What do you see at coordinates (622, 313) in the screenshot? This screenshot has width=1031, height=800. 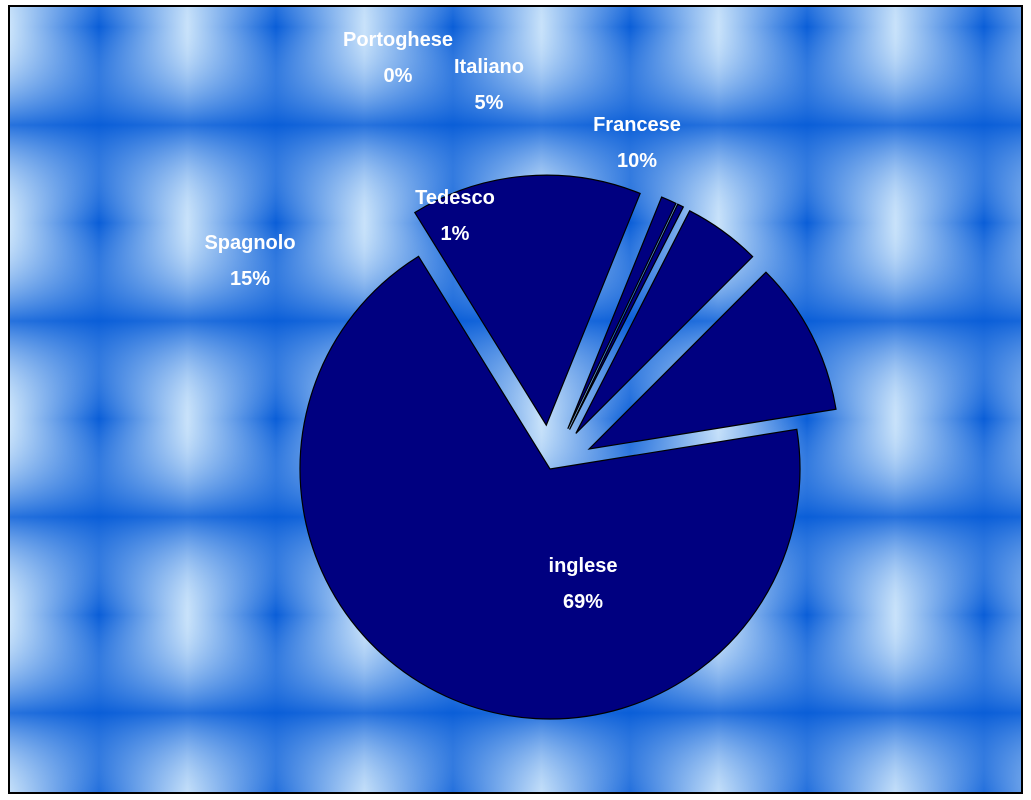 I see `pie-slice-tedesco` at bounding box center [622, 313].